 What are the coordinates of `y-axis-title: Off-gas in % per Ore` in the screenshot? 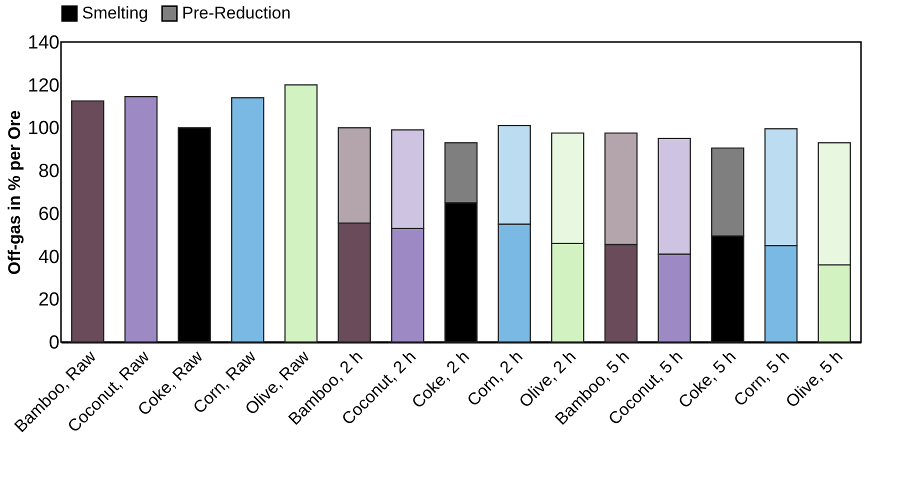 It's located at (14, 192).